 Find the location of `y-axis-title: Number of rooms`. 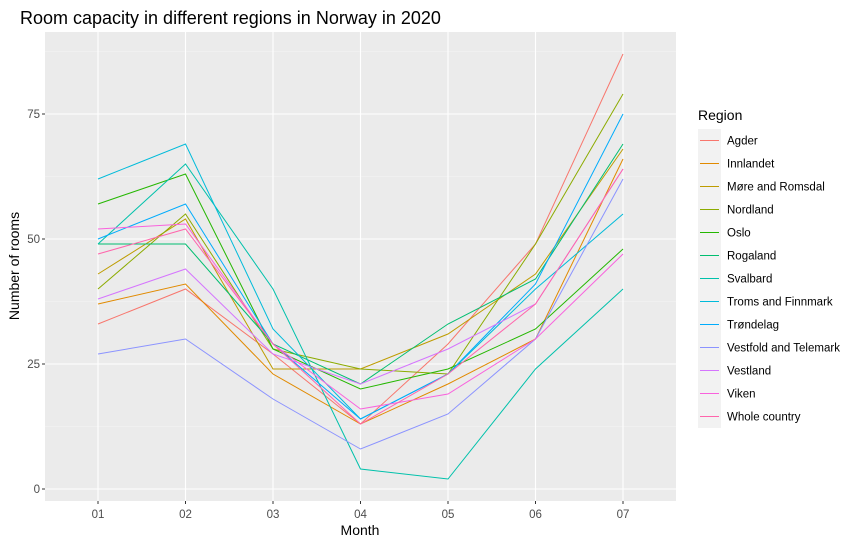

y-axis-title: Number of rooms is located at coordinates (14, 266).